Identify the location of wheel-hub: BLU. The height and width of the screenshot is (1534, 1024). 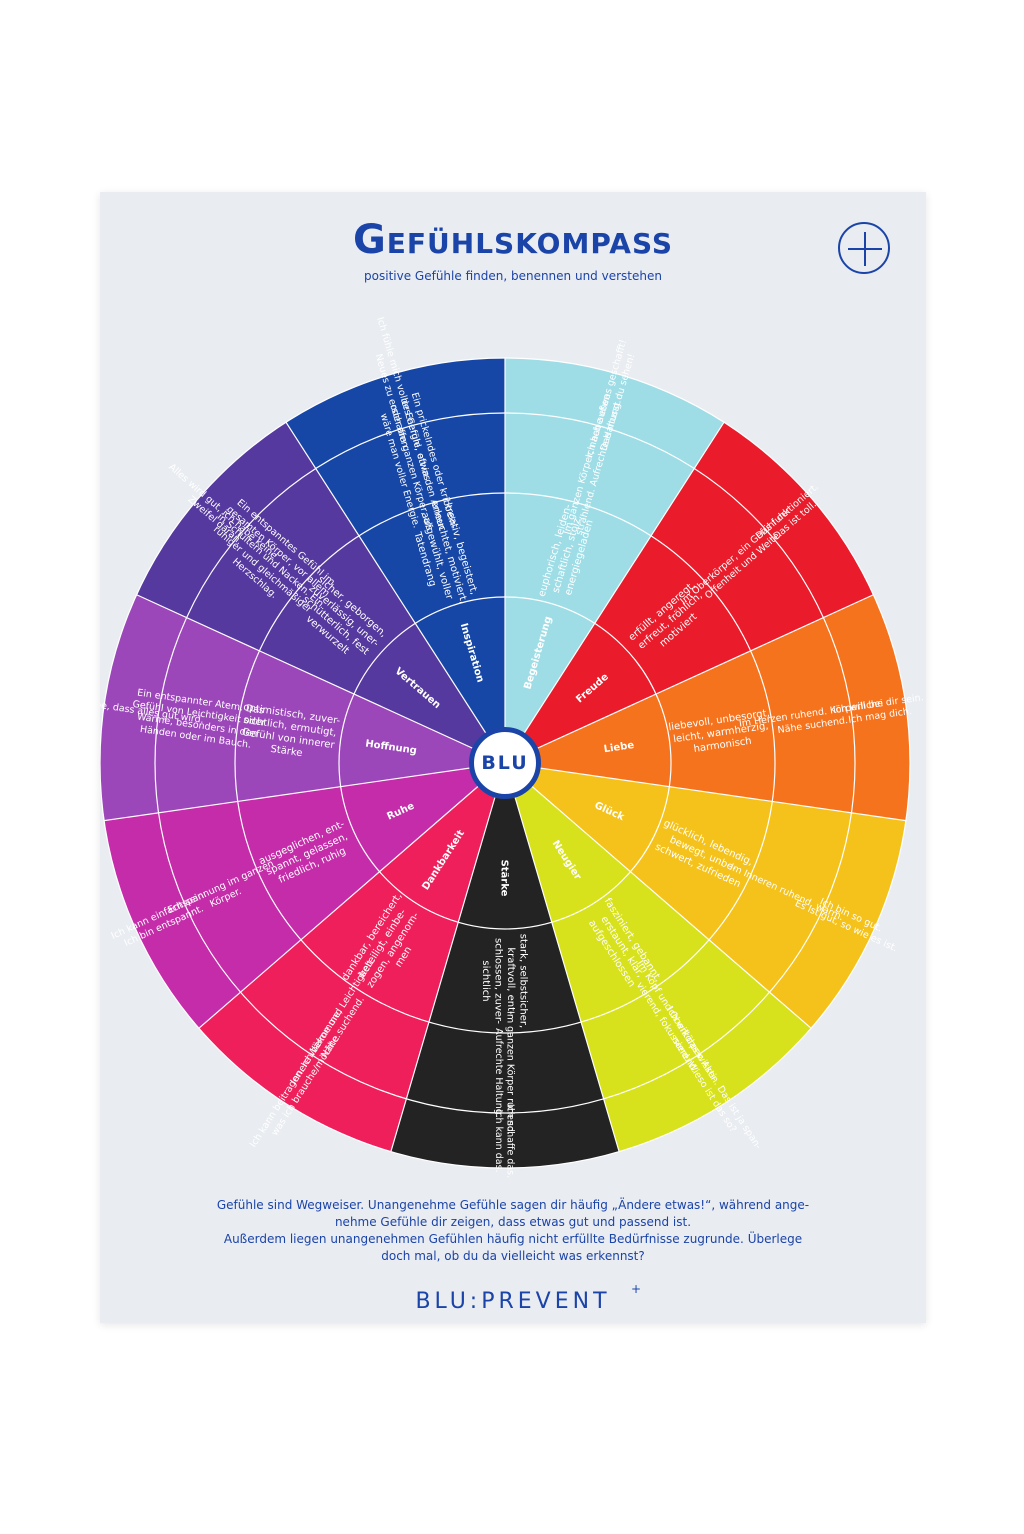
(505, 763).